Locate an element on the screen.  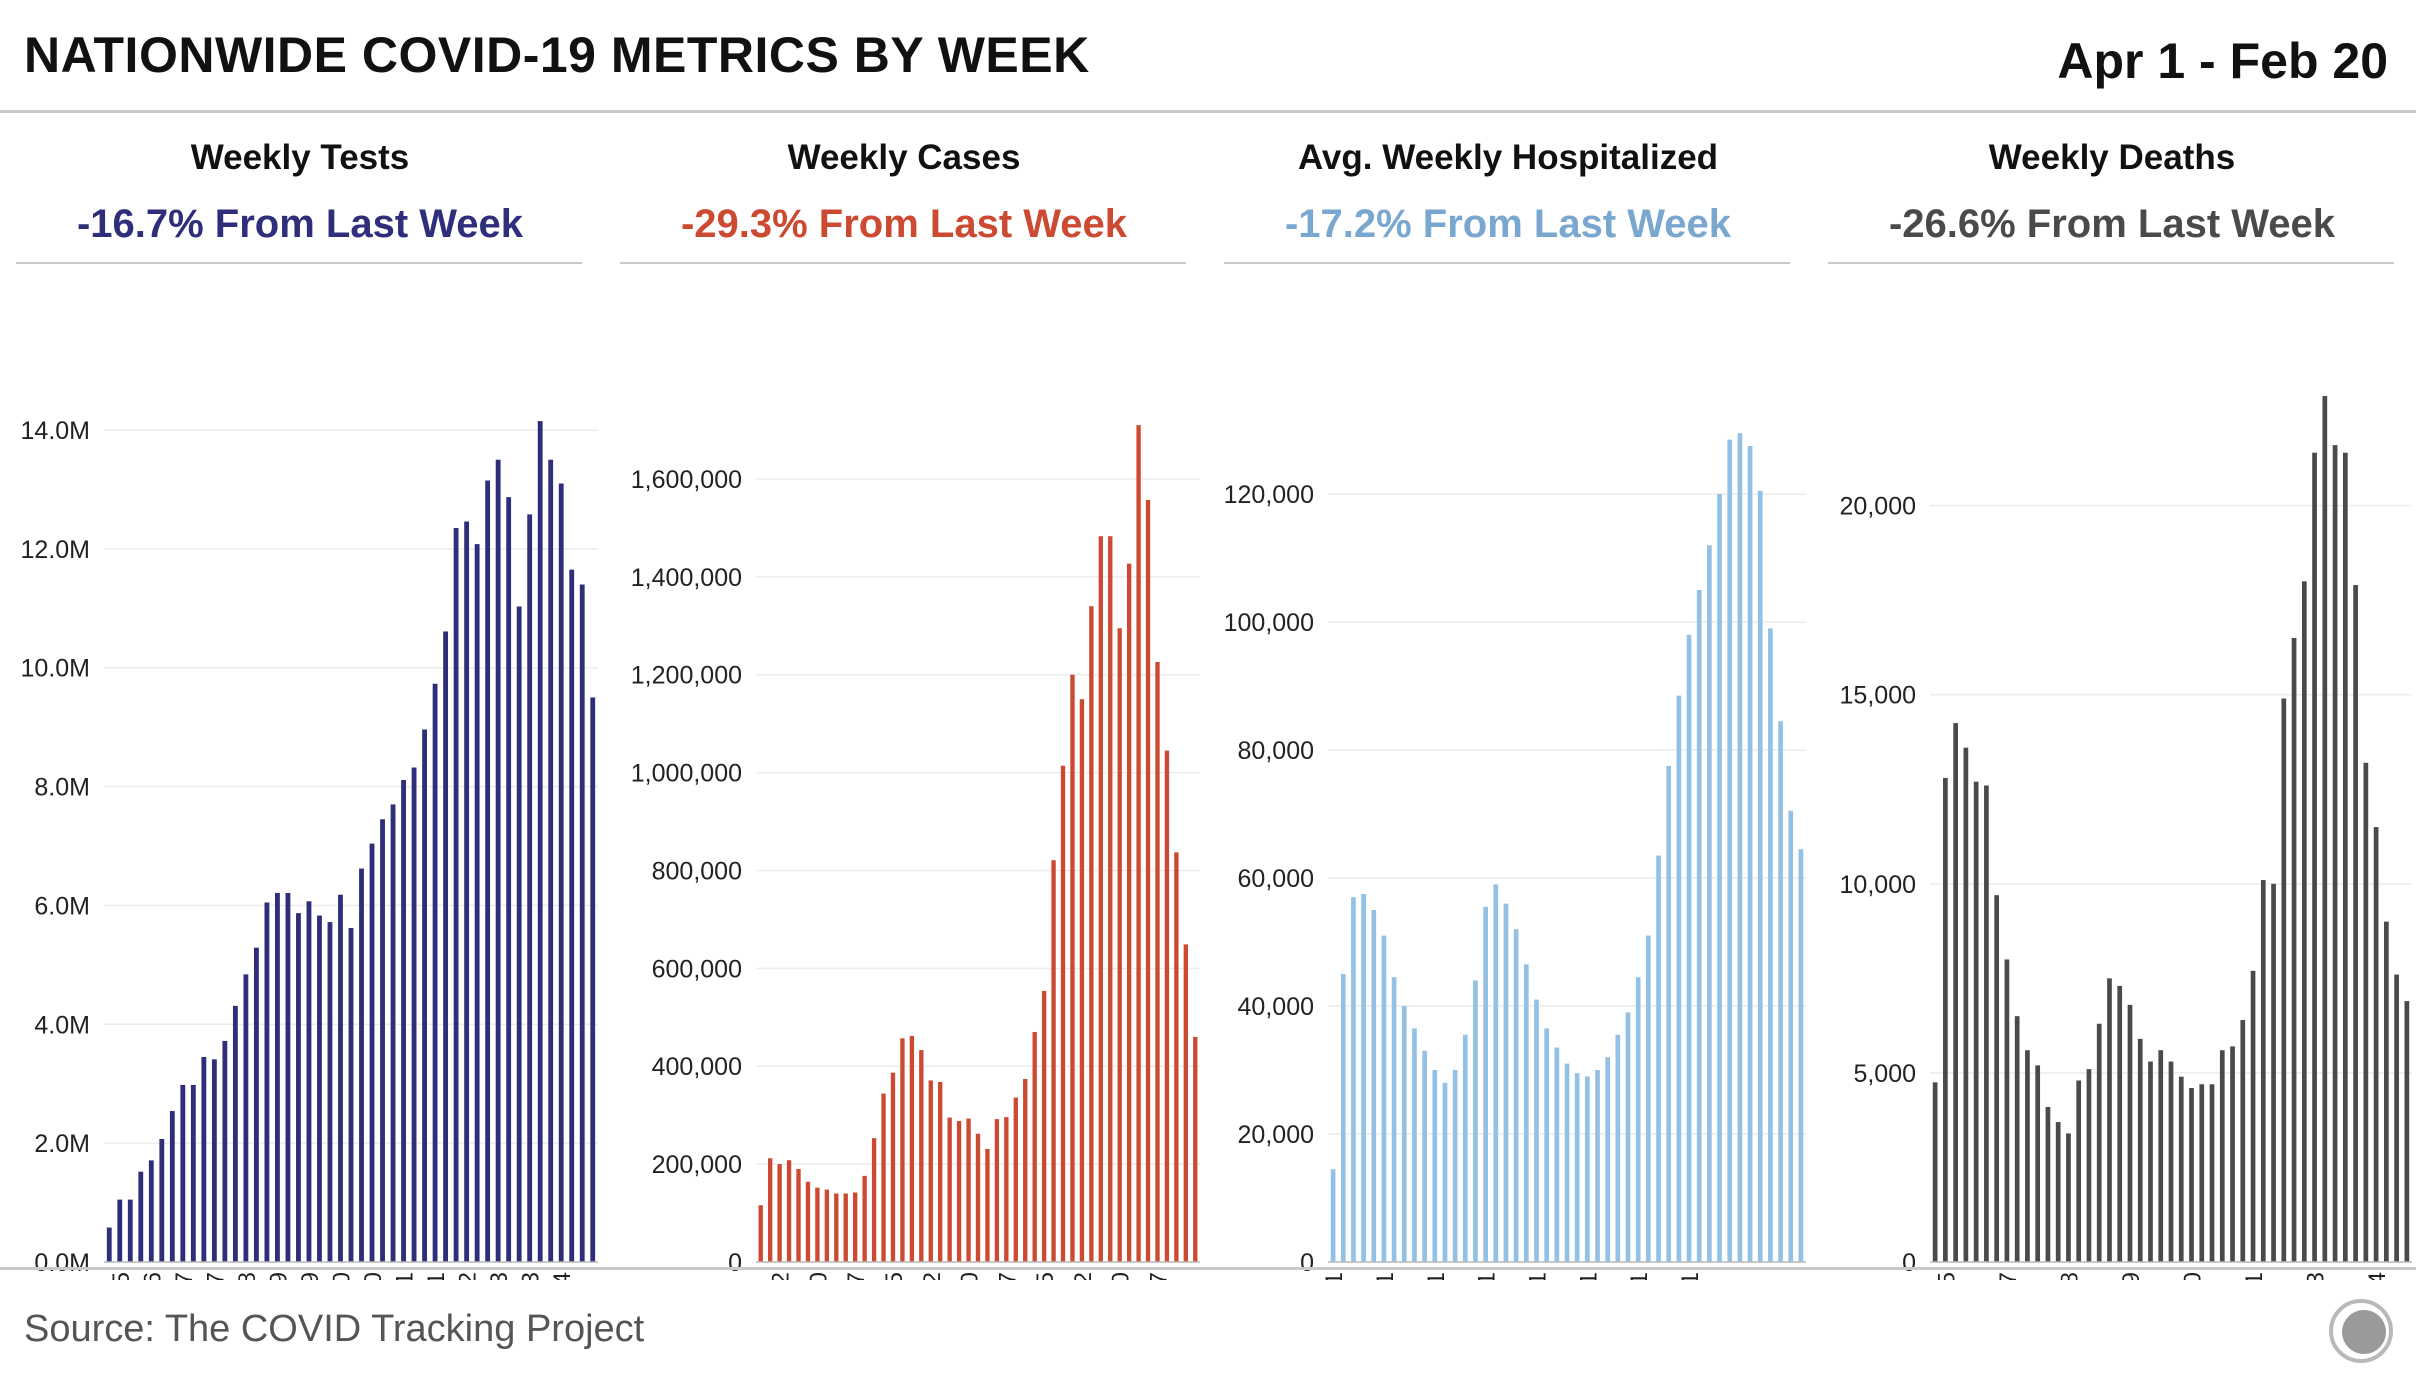
x-tick-label: Sep 20 is located at coordinates (2193, 1276).